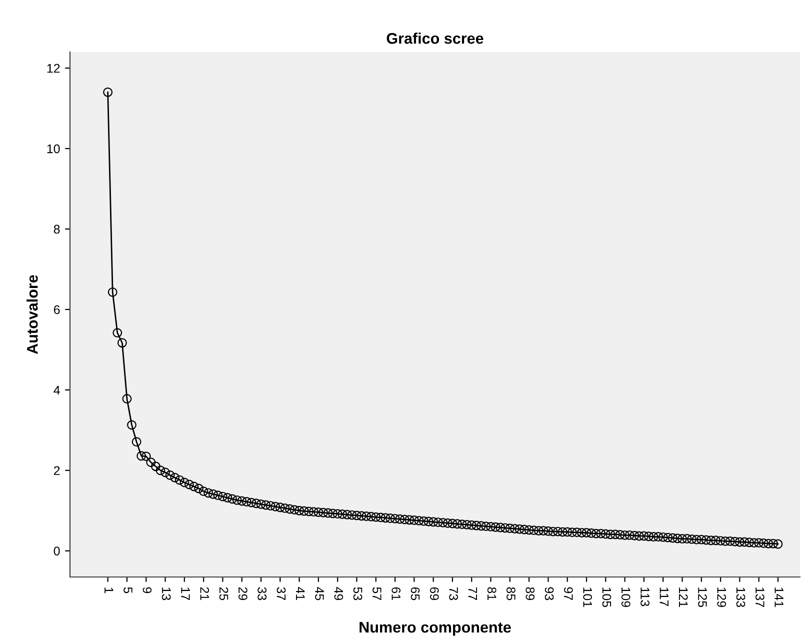 The image size is (808, 643). What do you see at coordinates (741, 598) in the screenshot?
I see `x-tick-label: 133` at bounding box center [741, 598].